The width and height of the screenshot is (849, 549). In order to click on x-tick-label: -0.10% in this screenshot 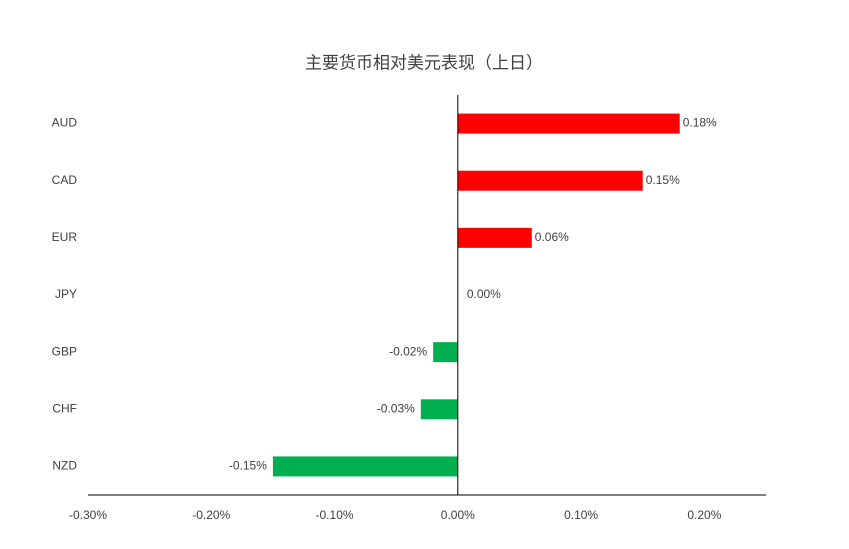, I will do `click(335, 515)`.